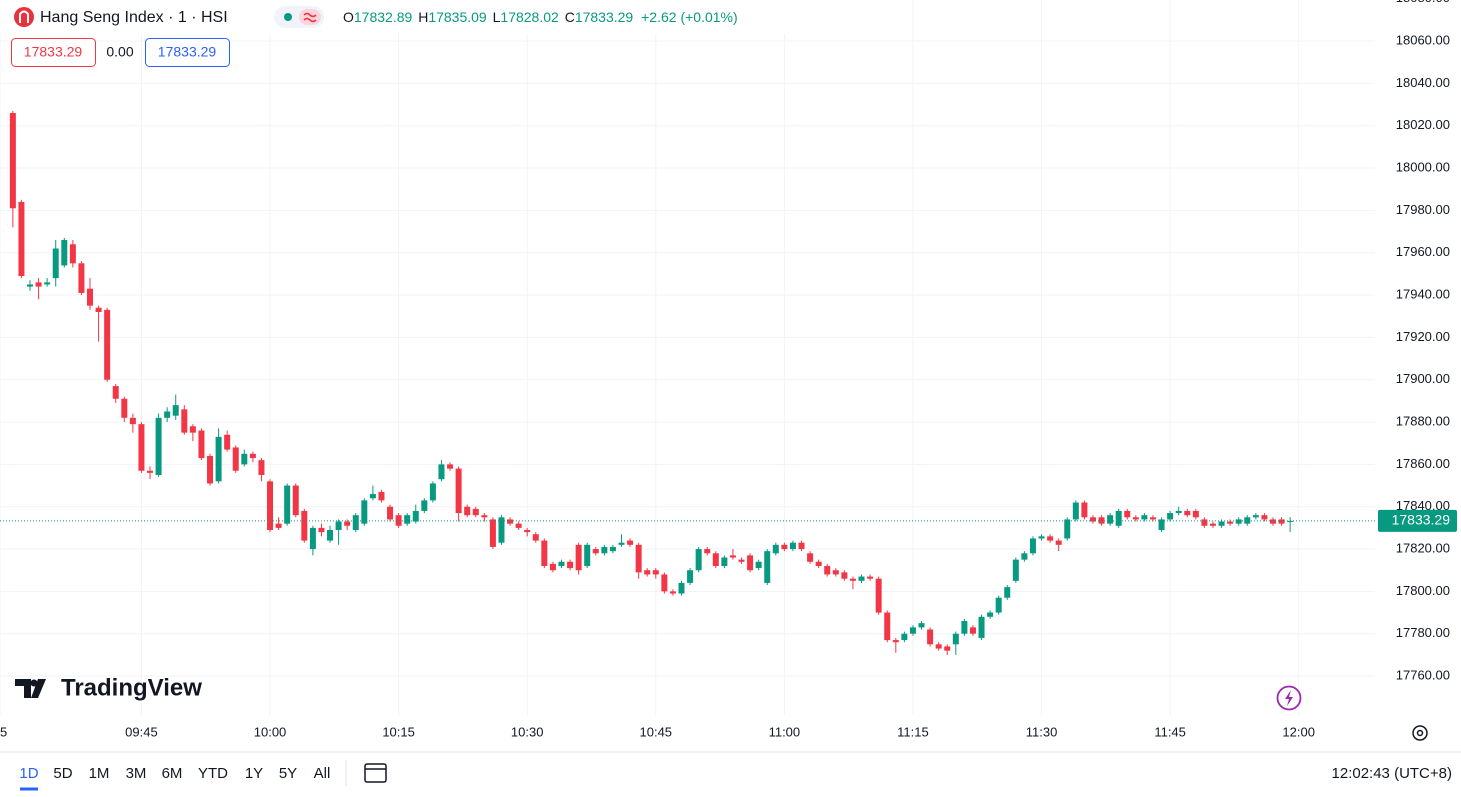  Describe the element at coordinates (3, 731) in the screenshot. I see `x-tick-label: 25` at that location.